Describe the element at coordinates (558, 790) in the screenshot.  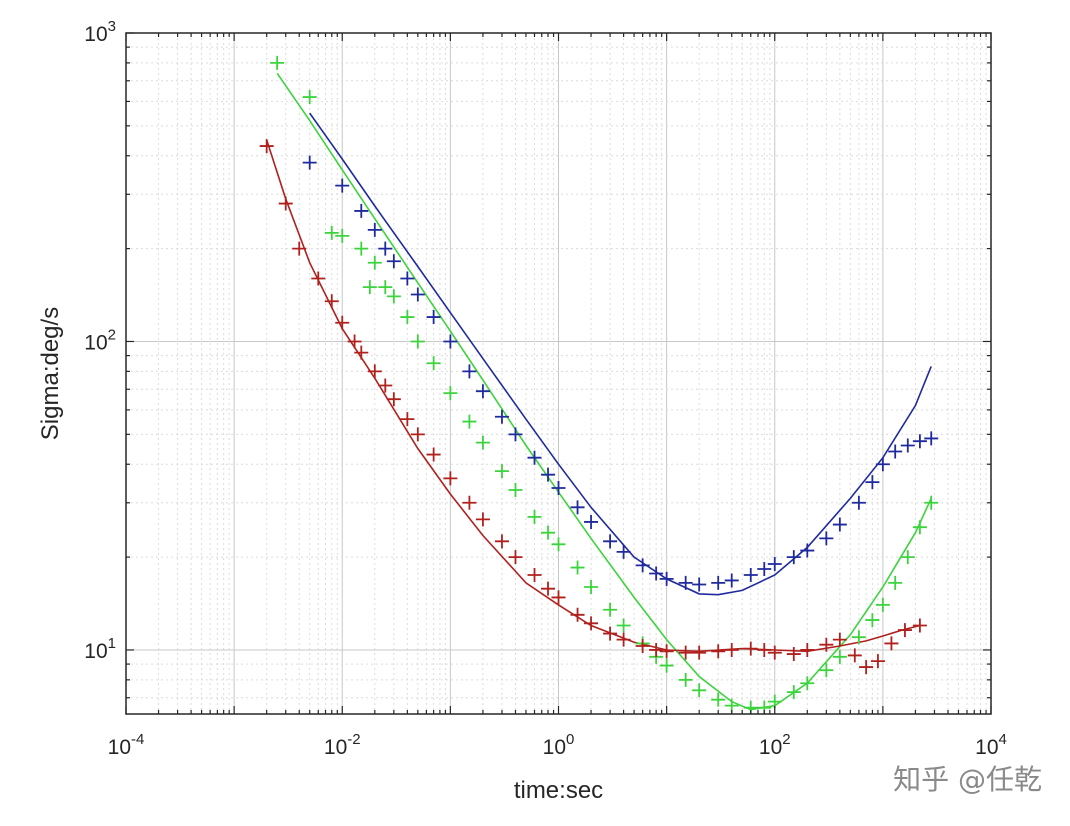
I see `x-axis-label: time:sec` at that location.